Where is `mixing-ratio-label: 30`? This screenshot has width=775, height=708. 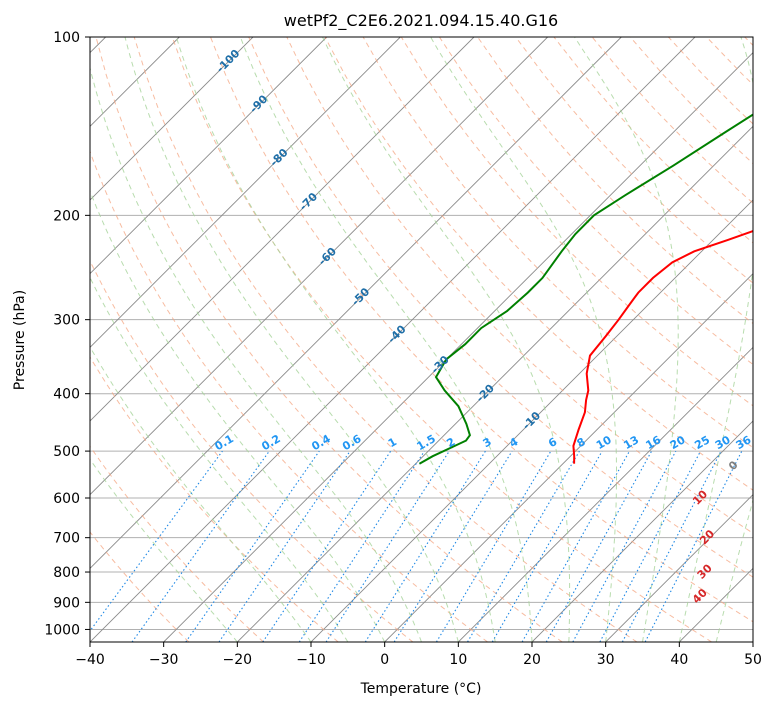 mixing-ratio-label: 30 is located at coordinates (723, 442).